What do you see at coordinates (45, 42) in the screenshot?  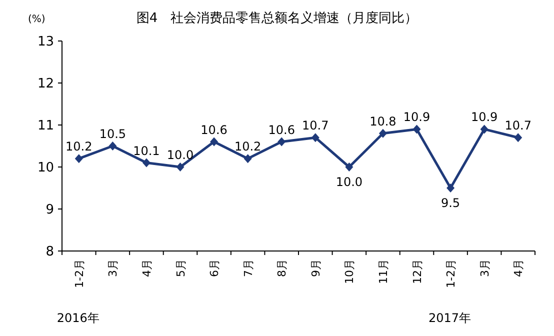 I see `y-tick-label: 13` at bounding box center [45, 42].